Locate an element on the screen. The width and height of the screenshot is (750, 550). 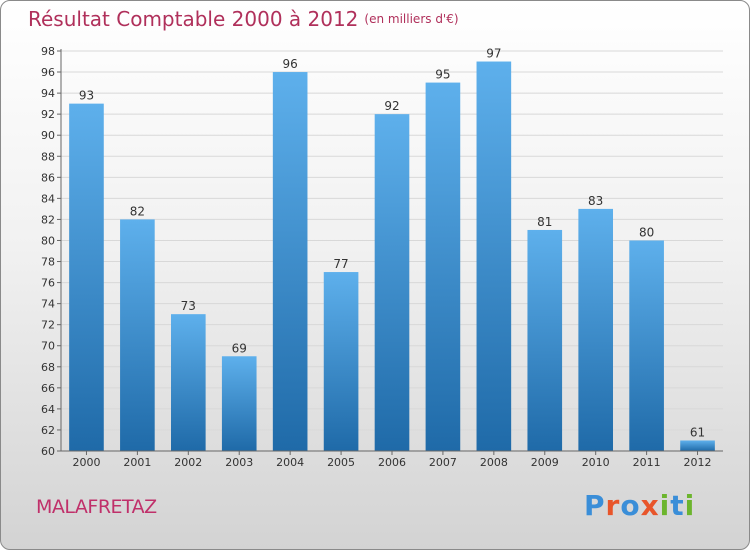
y-tick-label-66: 66 is located at coordinates (48, 388).